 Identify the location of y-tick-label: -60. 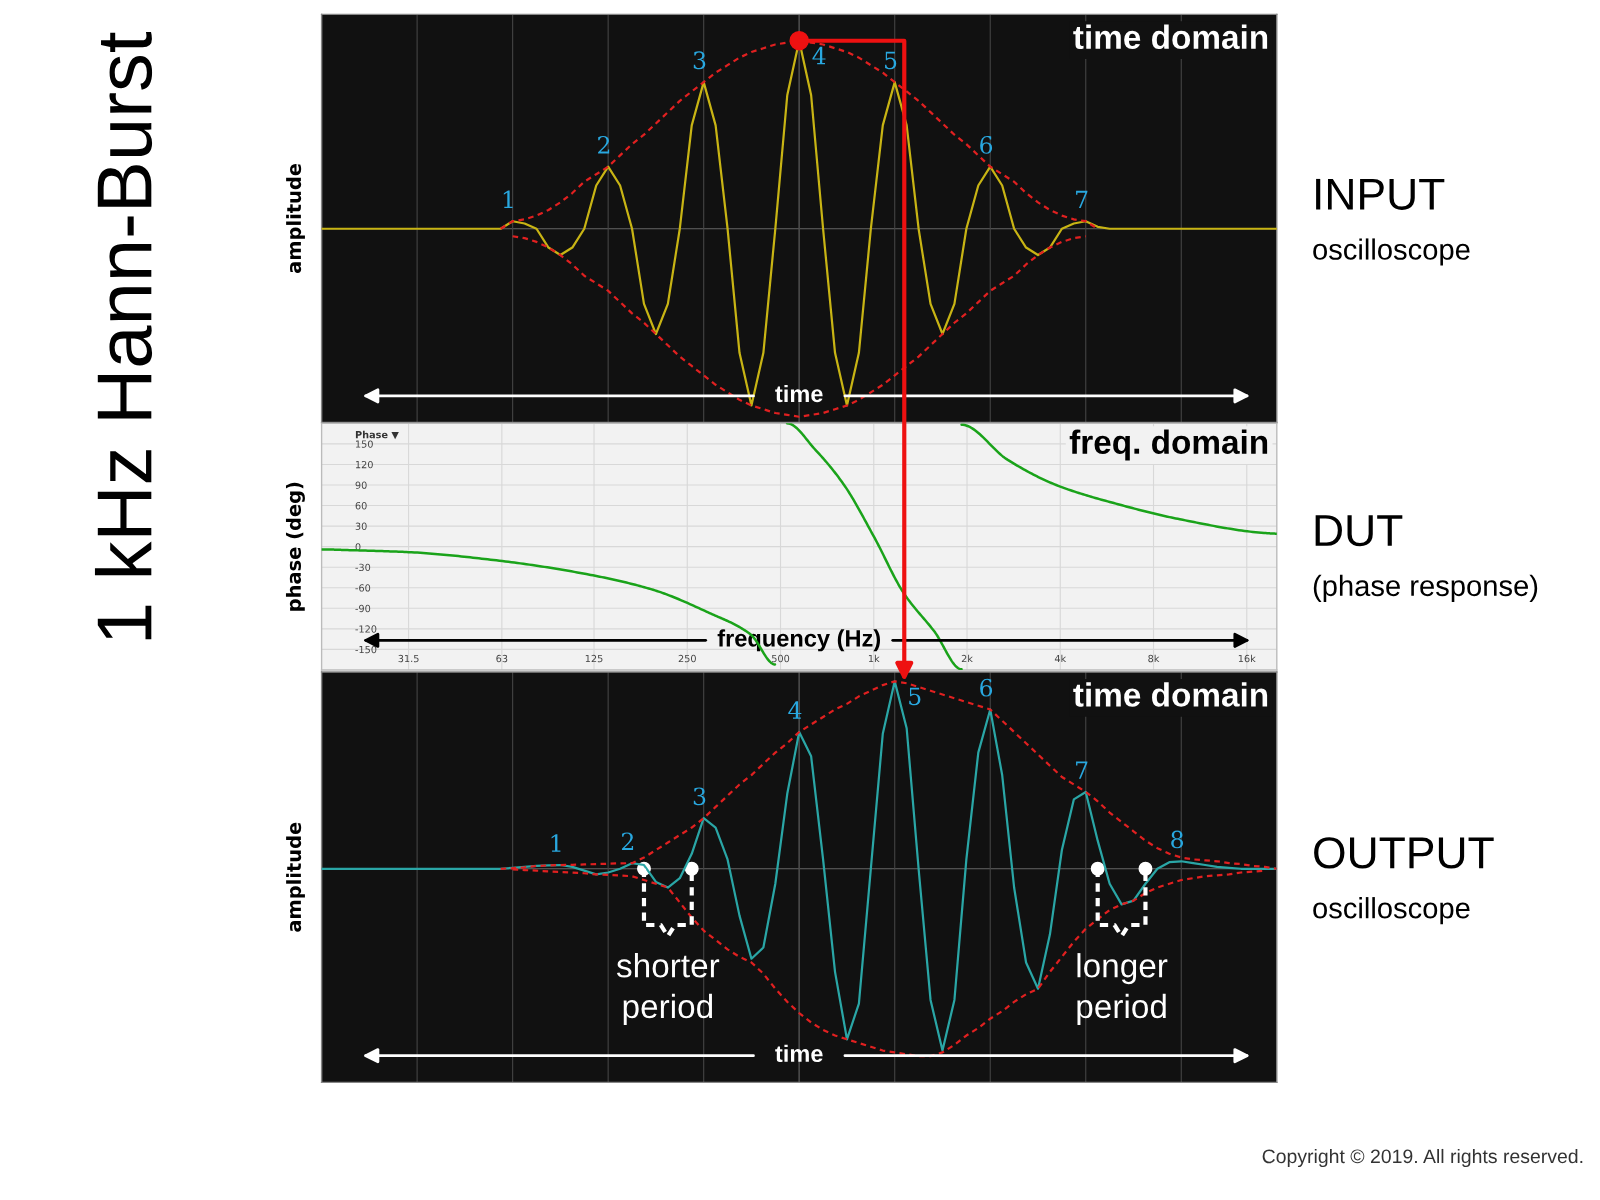
(363, 588).